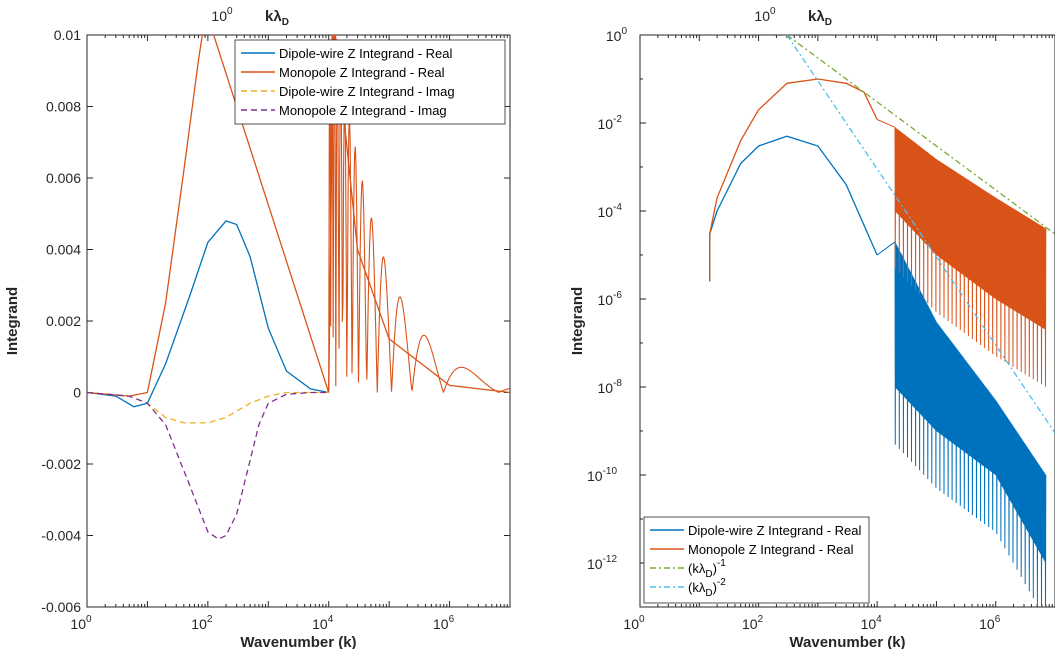 The width and height of the screenshot is (1055, 649). Describe the element at coordinates (61, 536) in the screenshot. I see `y-tick-label: -0.004` at that location.